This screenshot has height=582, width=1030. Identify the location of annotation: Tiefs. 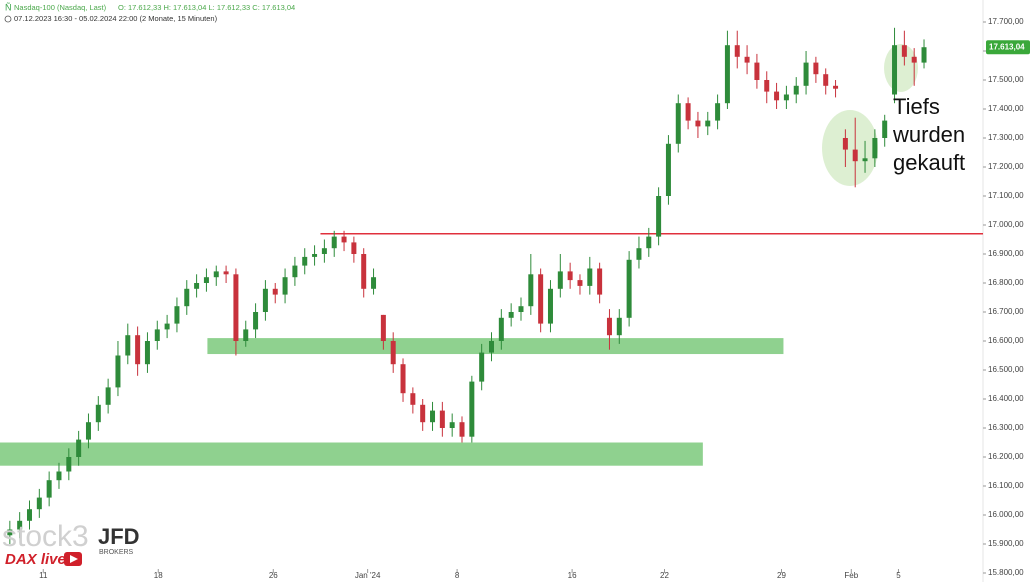
(916, 106).